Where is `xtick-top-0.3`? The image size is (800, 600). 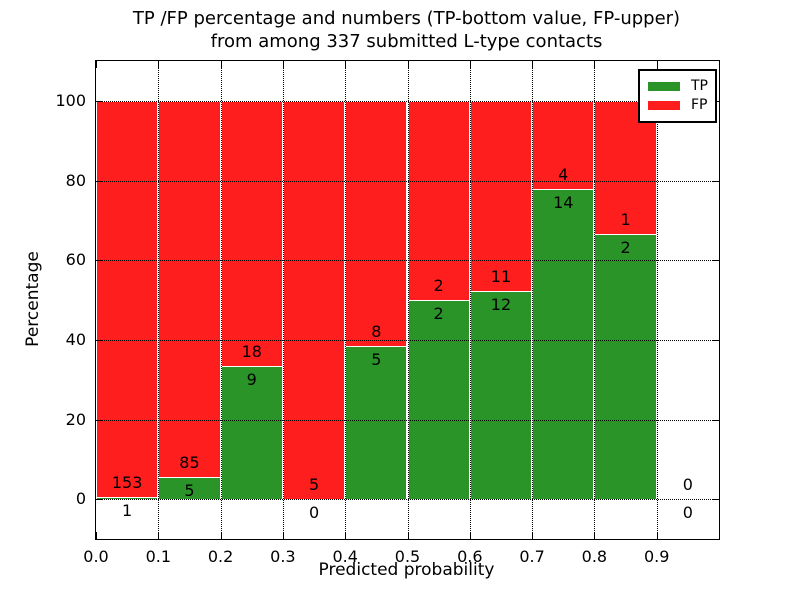
xtick-top-0.3 is located at coordinates (283, 64).